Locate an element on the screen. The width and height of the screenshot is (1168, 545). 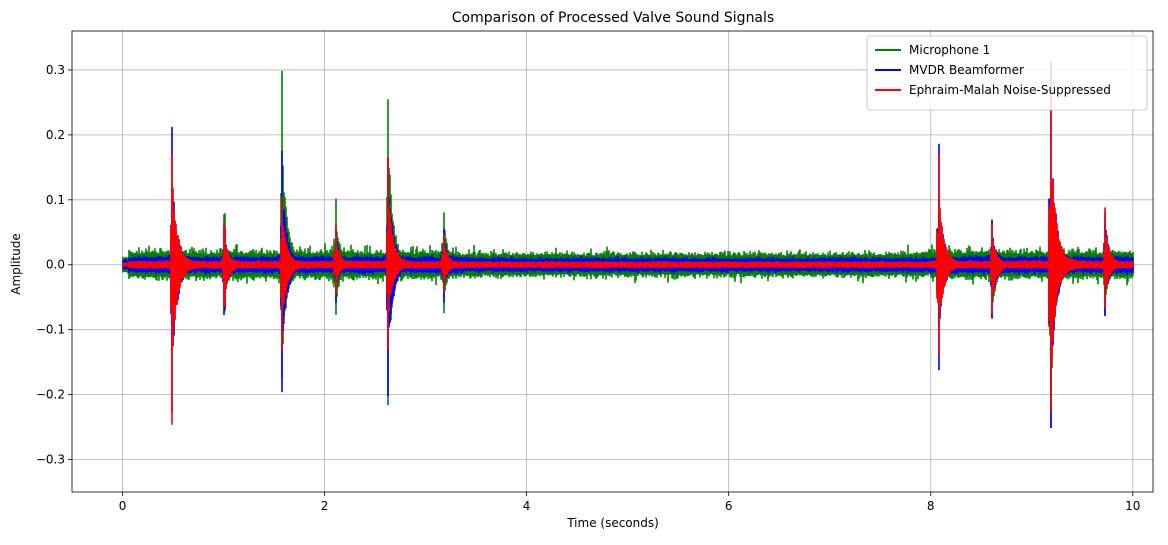
x-tick-label: 8 is located at coordinates (931, 506).